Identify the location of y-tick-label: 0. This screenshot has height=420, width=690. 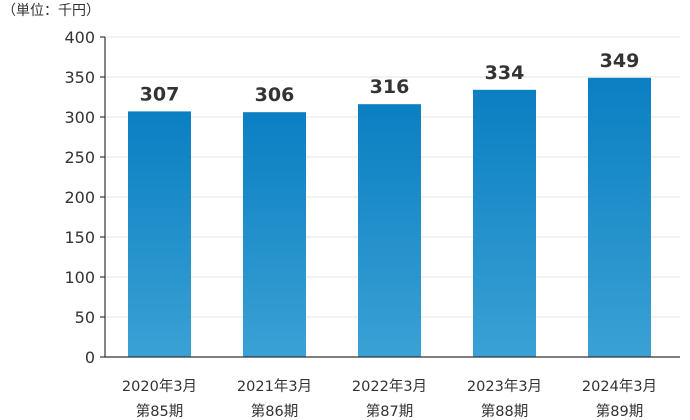
(90, 357).